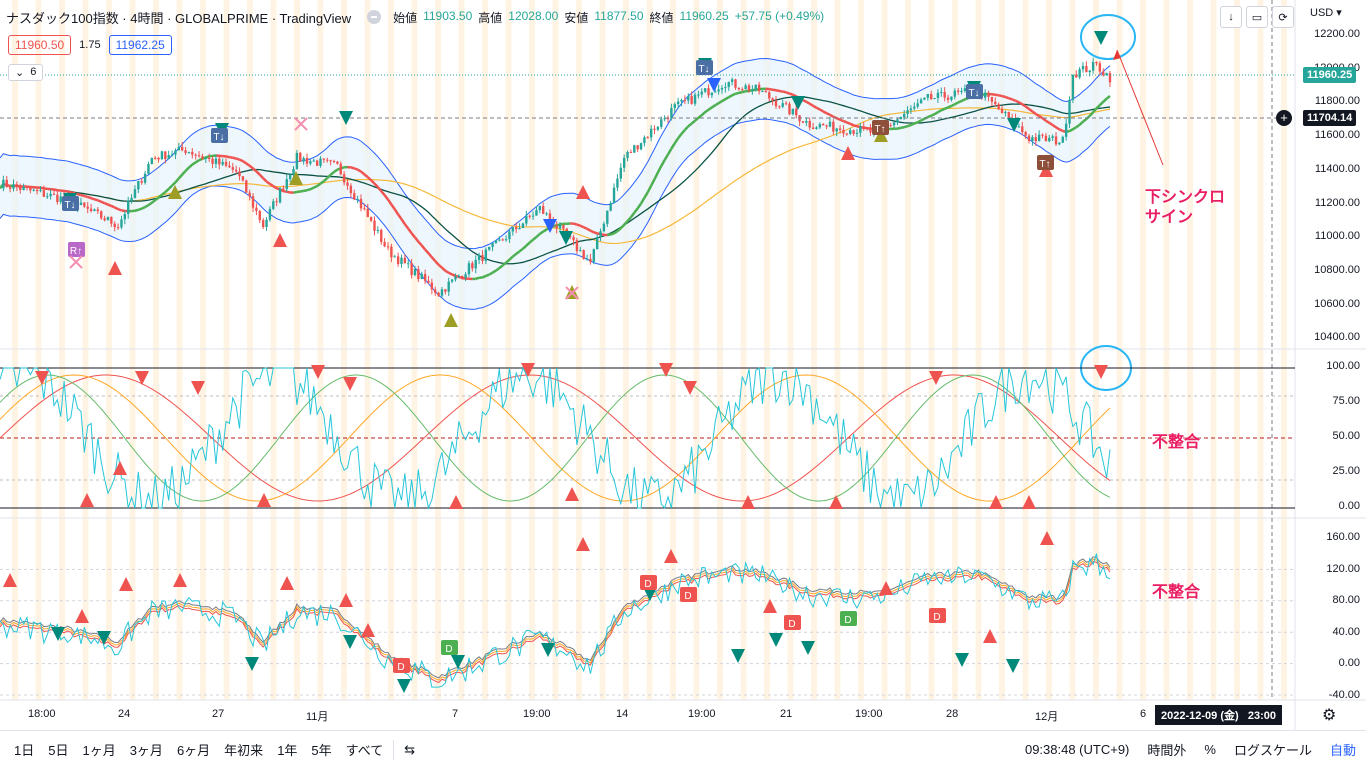 This screenshot has width=1366, height=768. What do you see at coordinates (321, 749) in the screenshot?
I see `range-button: 5年` at bounding box center [321, 749].